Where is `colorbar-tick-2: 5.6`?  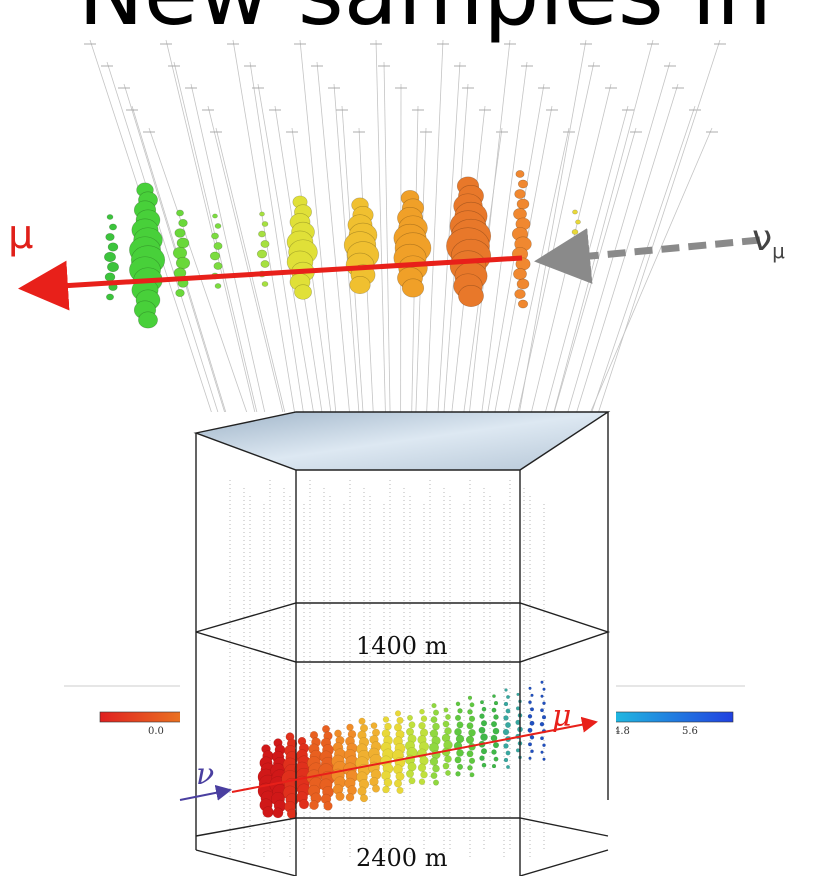 colorbar-tick-2: 5.6 is located at coordinates (690, 731).